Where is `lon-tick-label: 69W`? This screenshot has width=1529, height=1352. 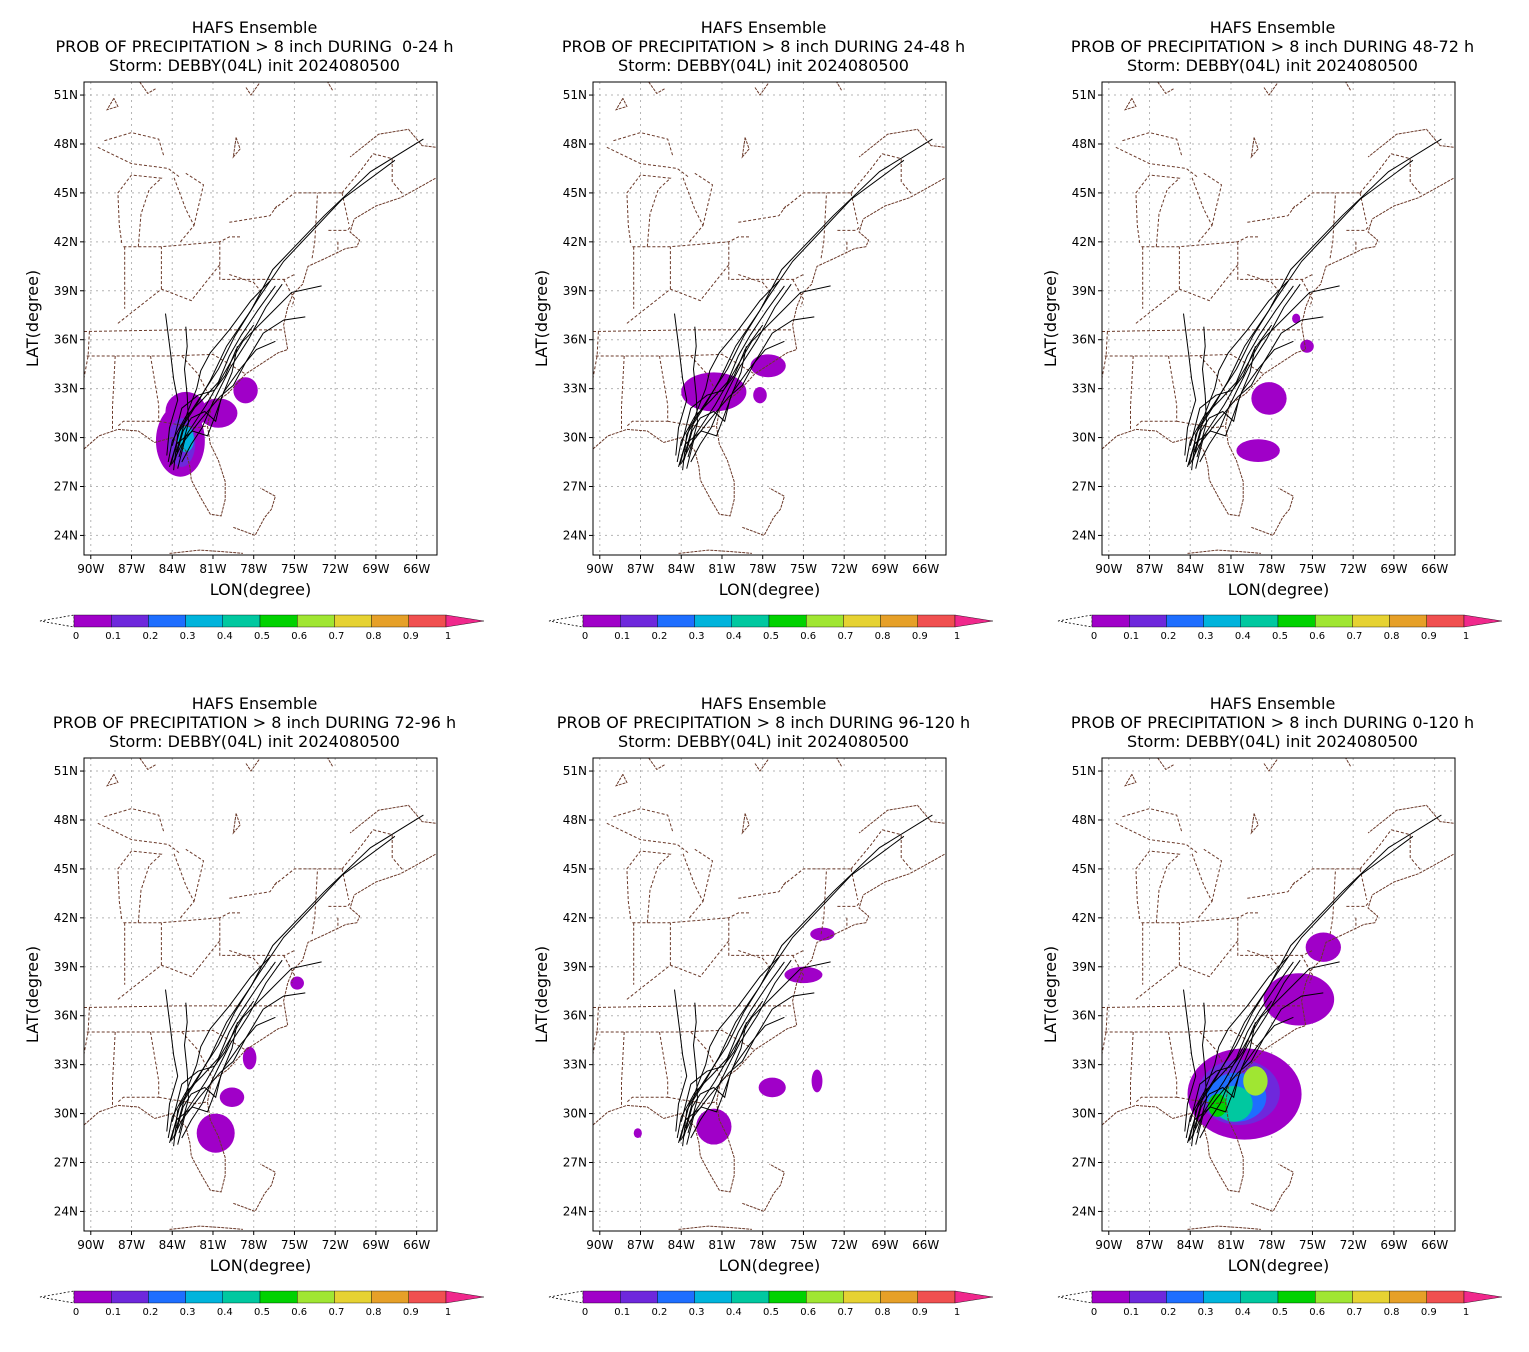
lon-tick-label: 69W is located at coordinates (884, 1245).